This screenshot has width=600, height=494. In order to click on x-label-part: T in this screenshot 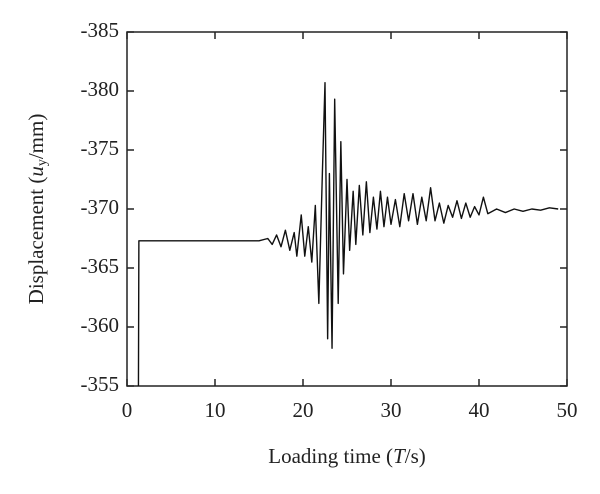, I will do `click(399, 456)`.